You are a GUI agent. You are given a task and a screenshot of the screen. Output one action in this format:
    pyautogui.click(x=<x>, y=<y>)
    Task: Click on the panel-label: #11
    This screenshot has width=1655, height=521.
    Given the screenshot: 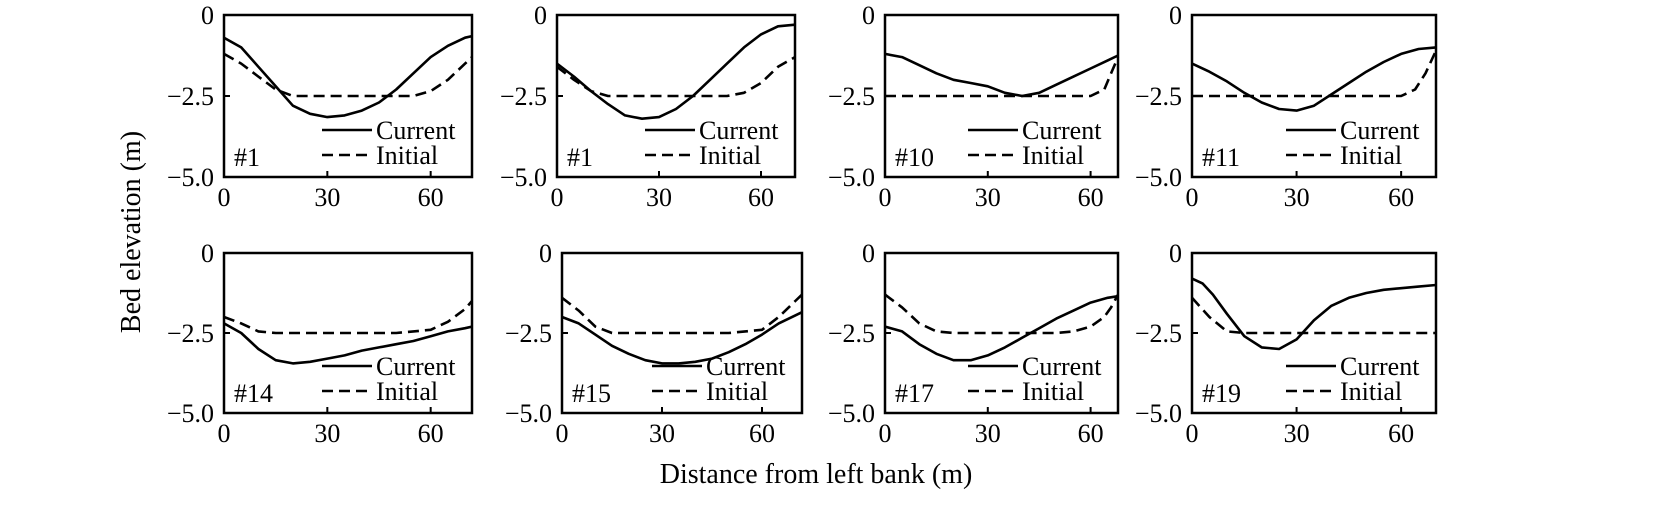 What is the action you would take?
    pyautogui.click(x=1221, y=157)
    